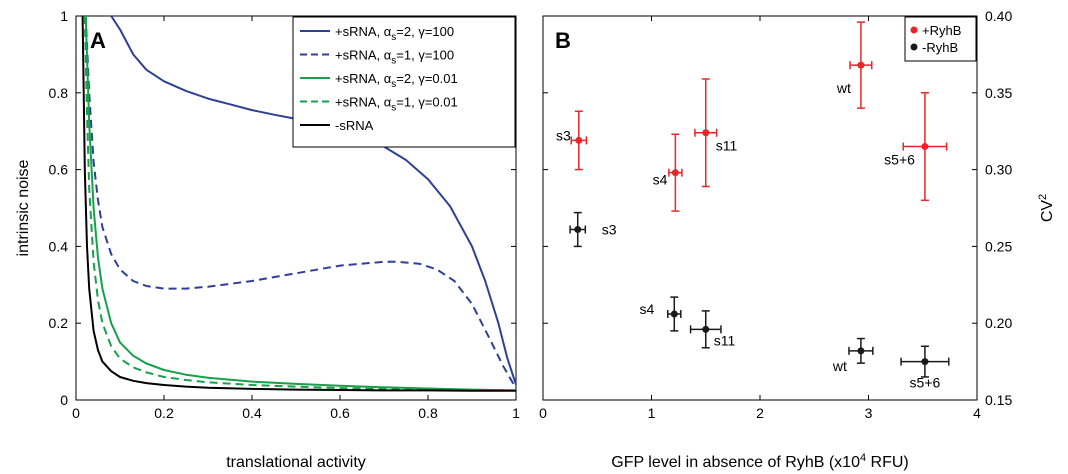  I want to click on panel-b-x-tick-label: 3, so click(869, 413).